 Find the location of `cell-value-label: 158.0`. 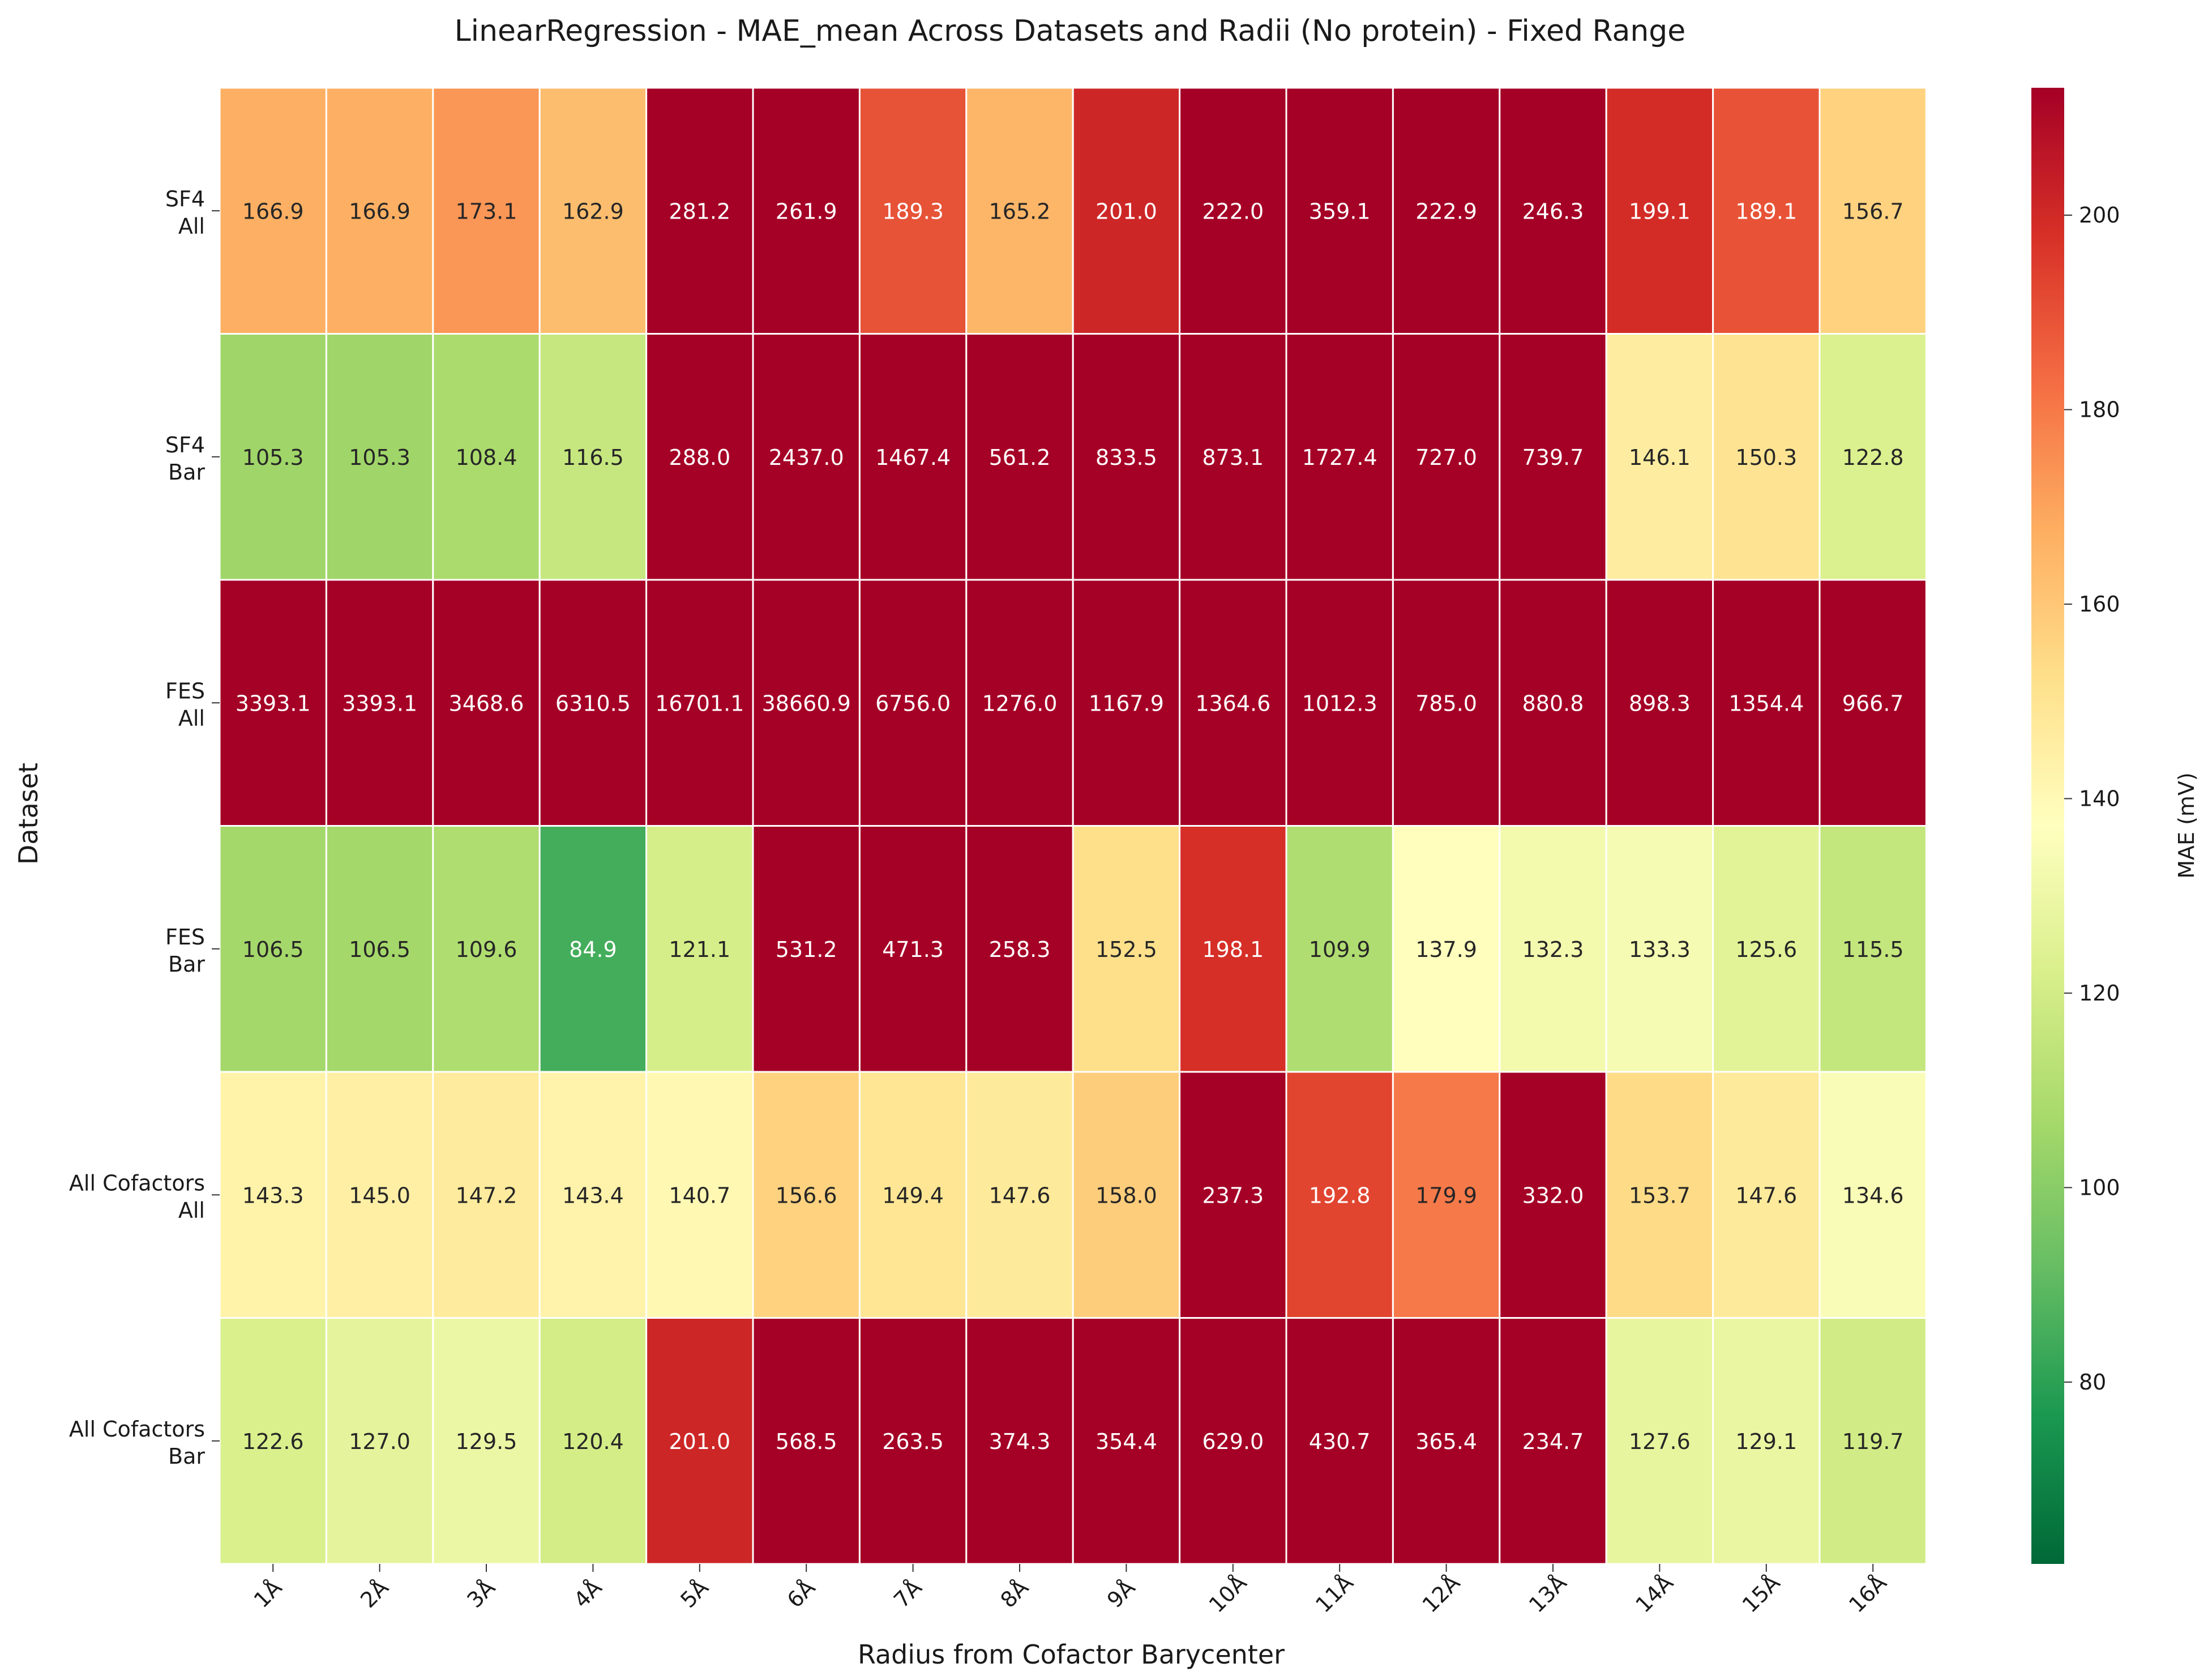

cell-value-label: 158.0 is located at coordinates (1126, 1195).